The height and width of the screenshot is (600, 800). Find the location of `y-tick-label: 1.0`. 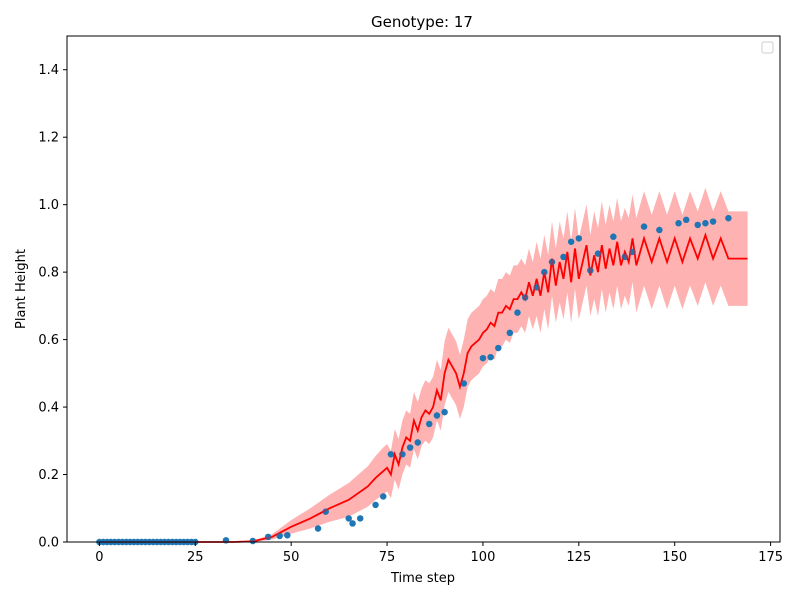

y-tick-label: 1.0 is located at coordinates (48, 205).